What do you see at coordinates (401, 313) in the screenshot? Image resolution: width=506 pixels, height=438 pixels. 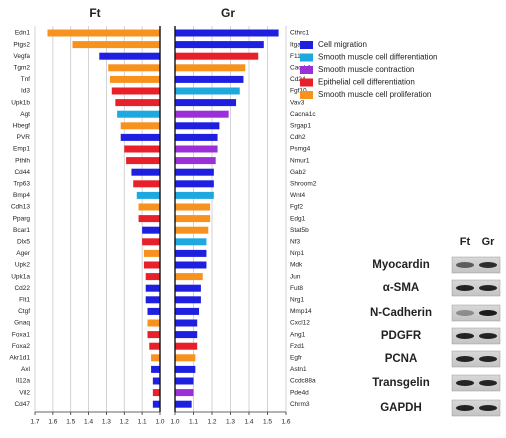 I see `blot-label: N-Cadherin` at bounding box center [401, 313].